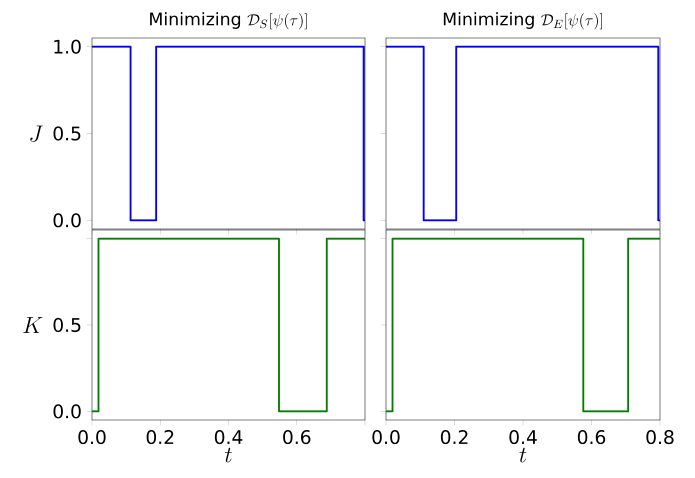 This screenshot has width=695, height=478. Describe the element at coordinates (32, 325) in the screenshot. I see `y-axis-title: $K$` at that location.